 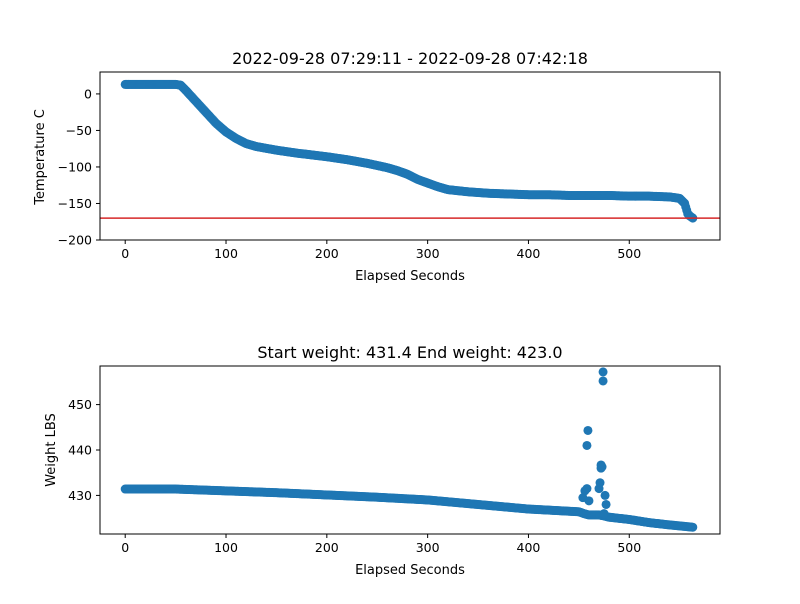 I want to click on weight-x-tick-label: 400, so click(x=529, y=547).